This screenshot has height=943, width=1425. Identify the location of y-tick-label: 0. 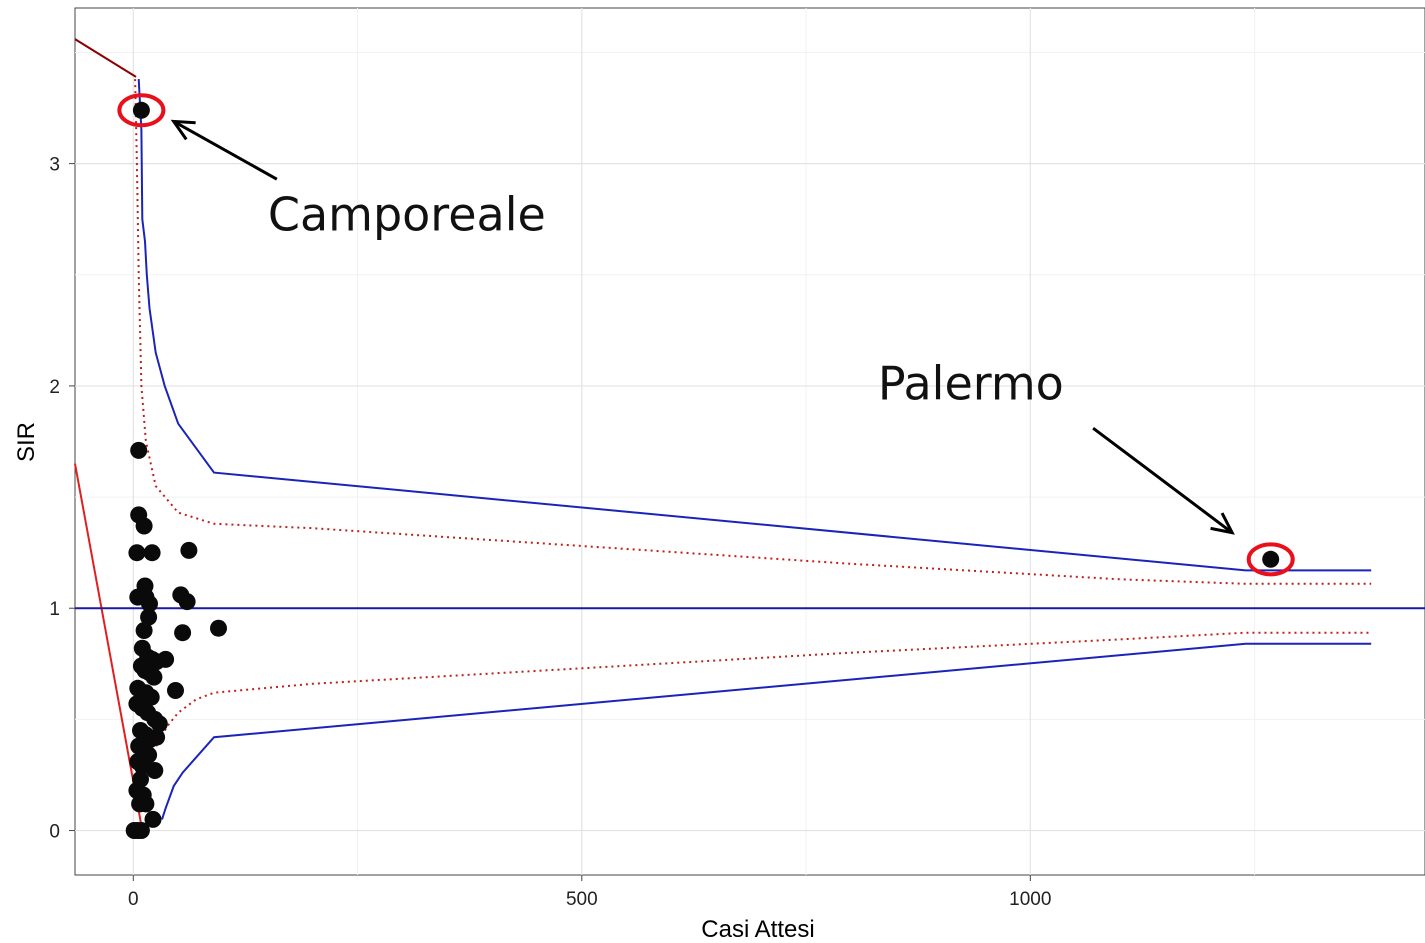
(54, 832).